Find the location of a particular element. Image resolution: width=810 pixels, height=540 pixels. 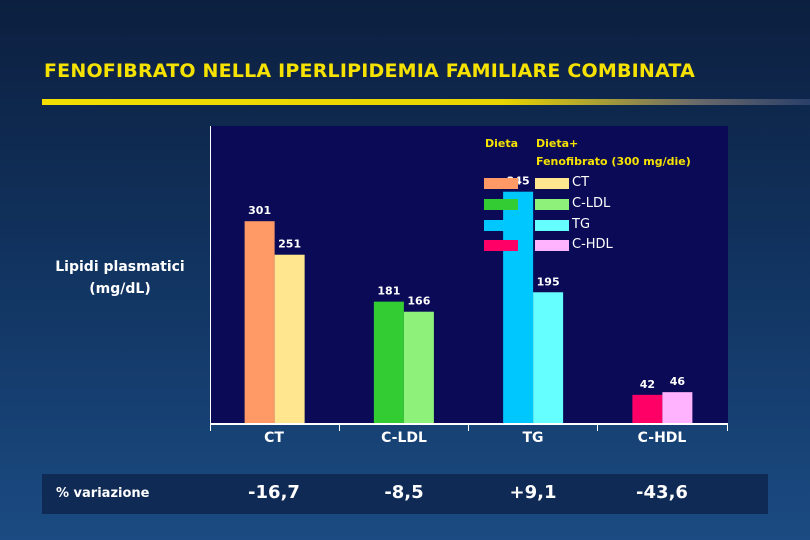

bar-value-label: 42 is located at coordinates (647, 384).